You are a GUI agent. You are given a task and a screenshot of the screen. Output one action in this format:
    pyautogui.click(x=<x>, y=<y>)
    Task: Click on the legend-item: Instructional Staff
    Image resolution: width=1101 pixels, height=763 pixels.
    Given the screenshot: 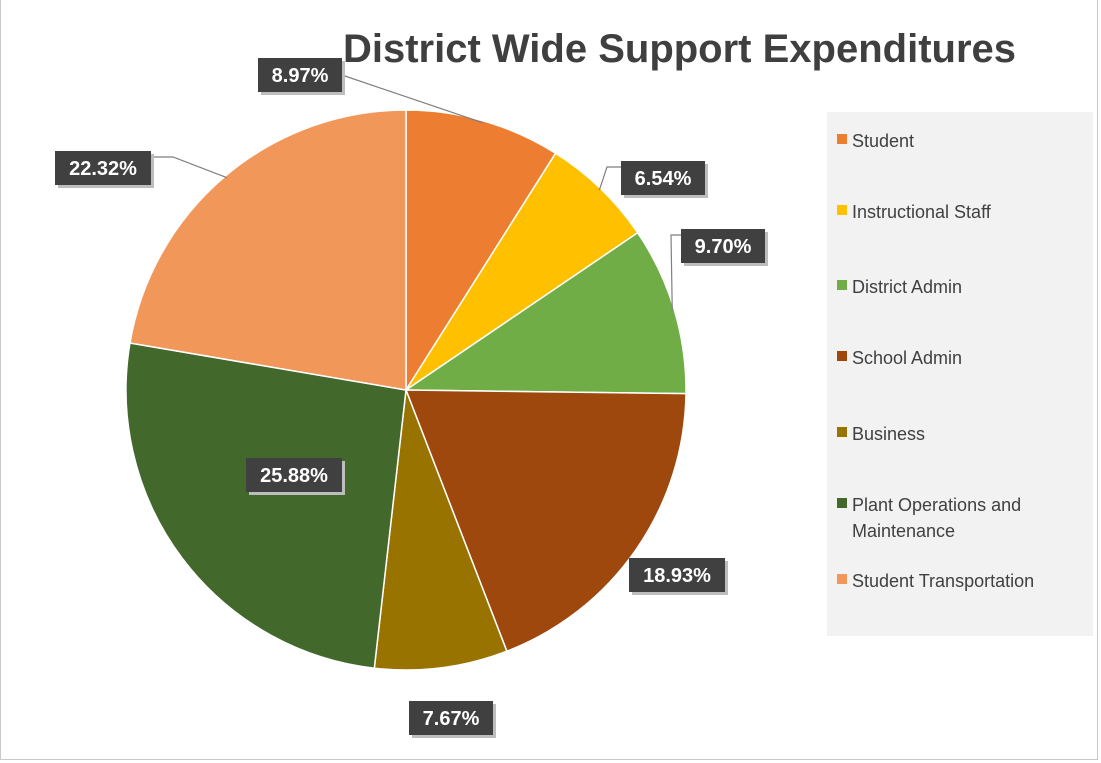 What is the action you would take?
    pyautogui.click(x=964, y=212)
    